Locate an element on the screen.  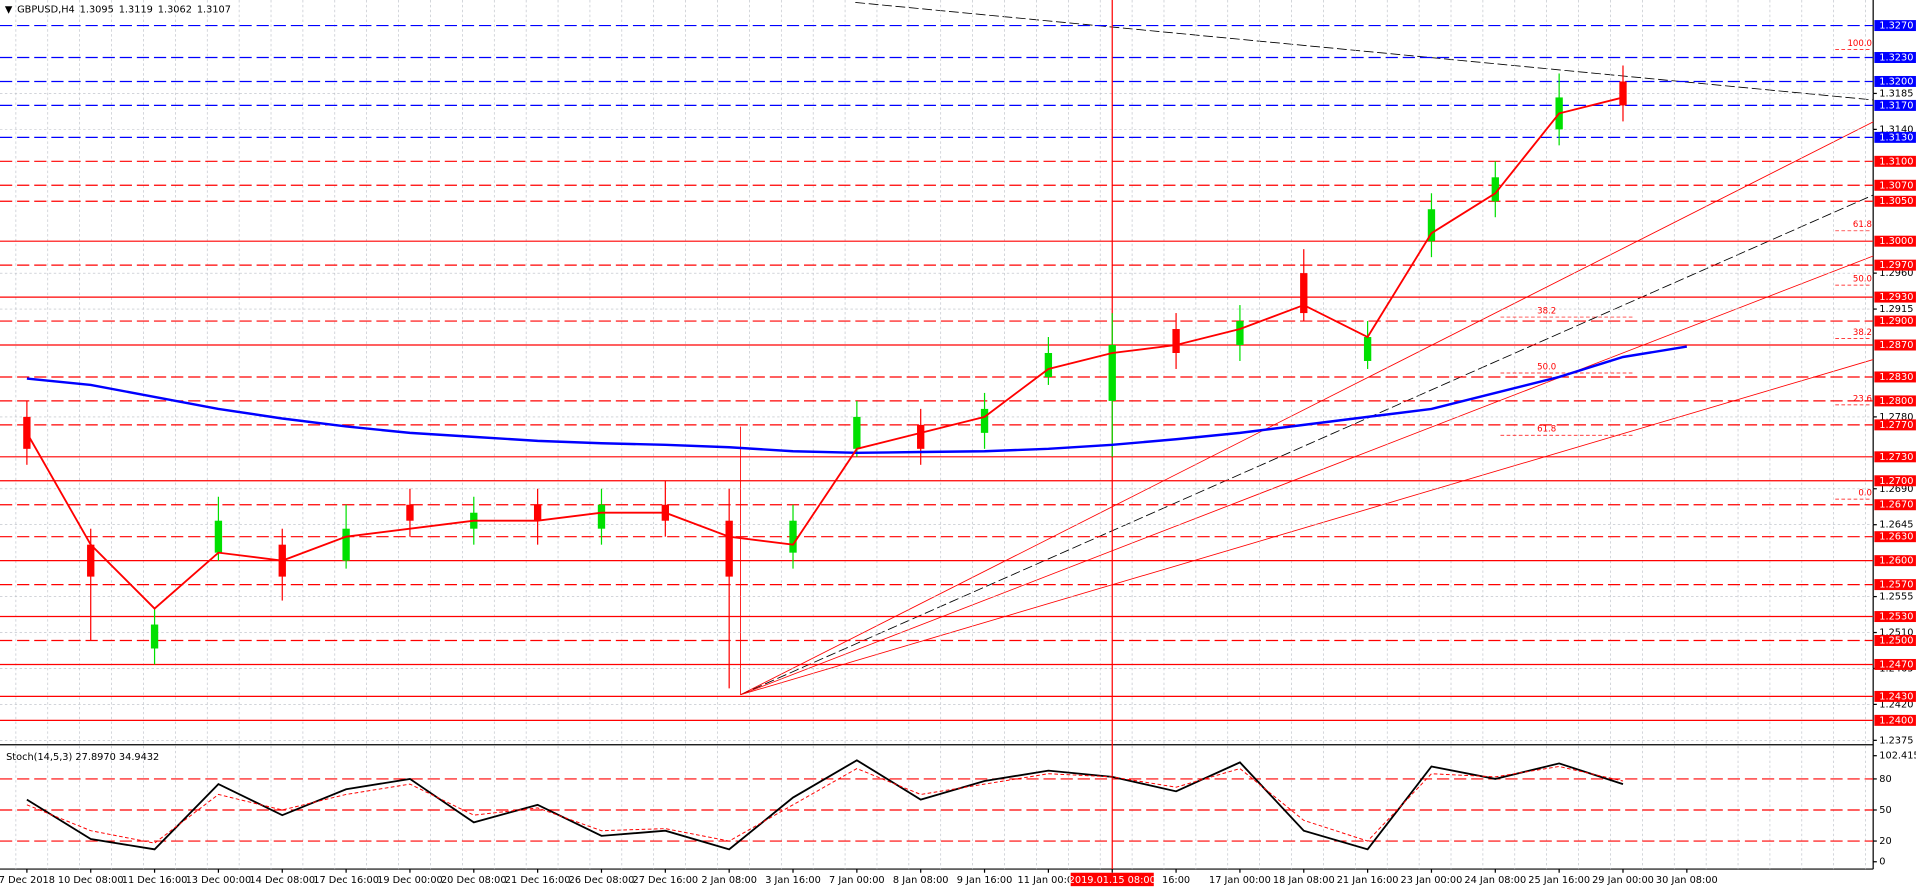
fib-label: 23.6 is located at coordinates (1862, 399).